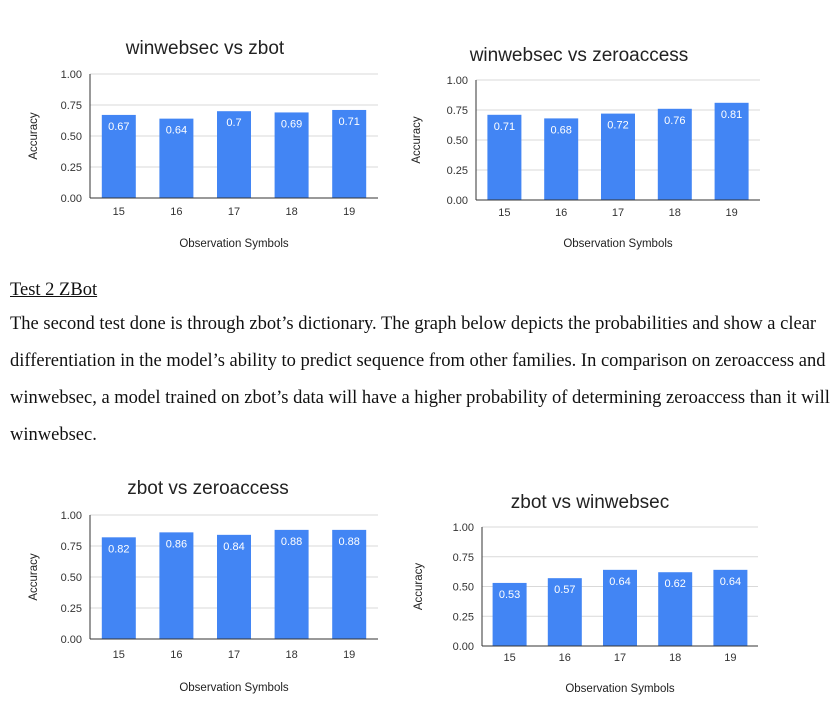 Image resolution: width=840 pixels, height=715 pixels. I want to click on data-label: 0.84, so click(233, 547).